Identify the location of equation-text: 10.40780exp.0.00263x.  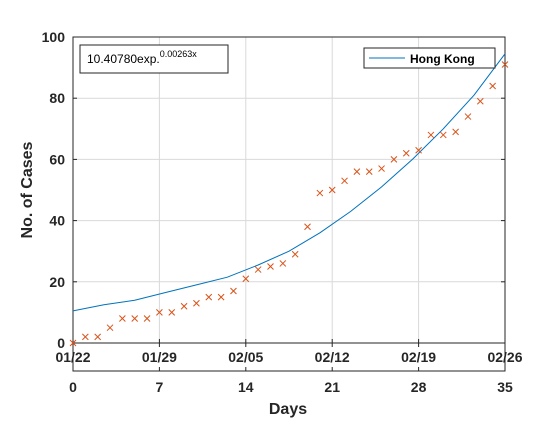
(142, 57).